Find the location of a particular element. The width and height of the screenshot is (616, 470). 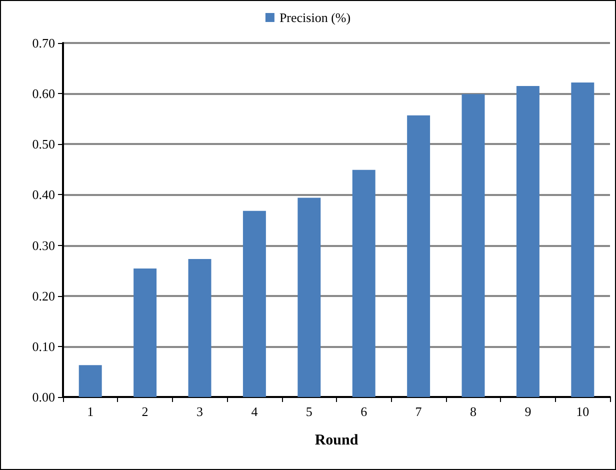

y-tick-label: 0.40 is located at coordinates (43, 194).